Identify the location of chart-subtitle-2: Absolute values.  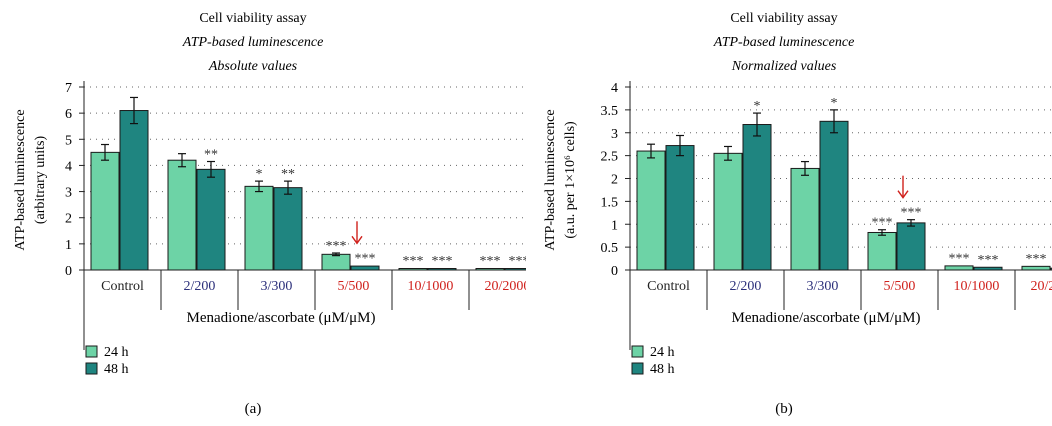
(253, 66).